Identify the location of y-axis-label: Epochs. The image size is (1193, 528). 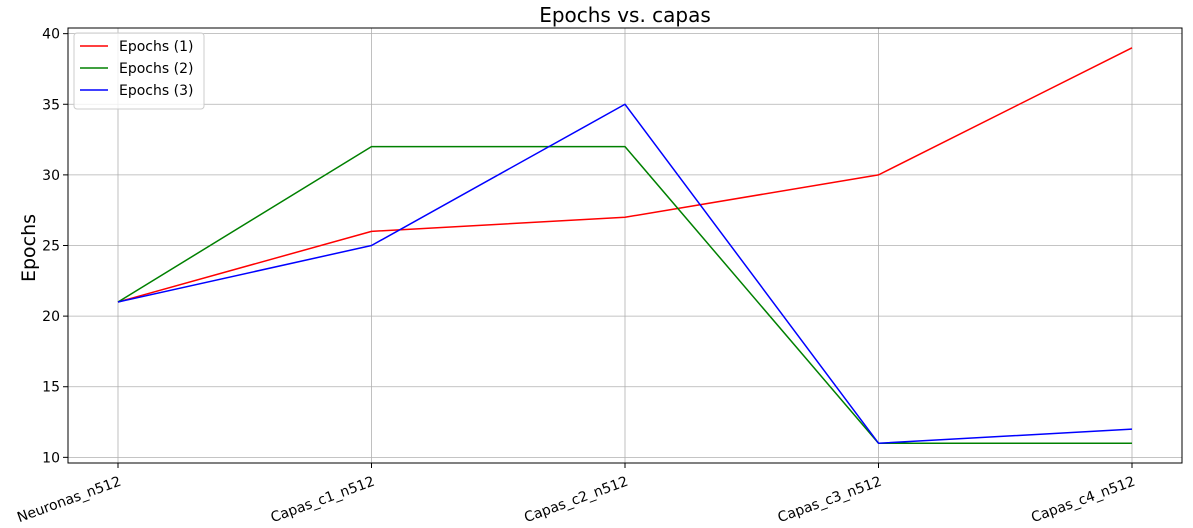
(29, 248).